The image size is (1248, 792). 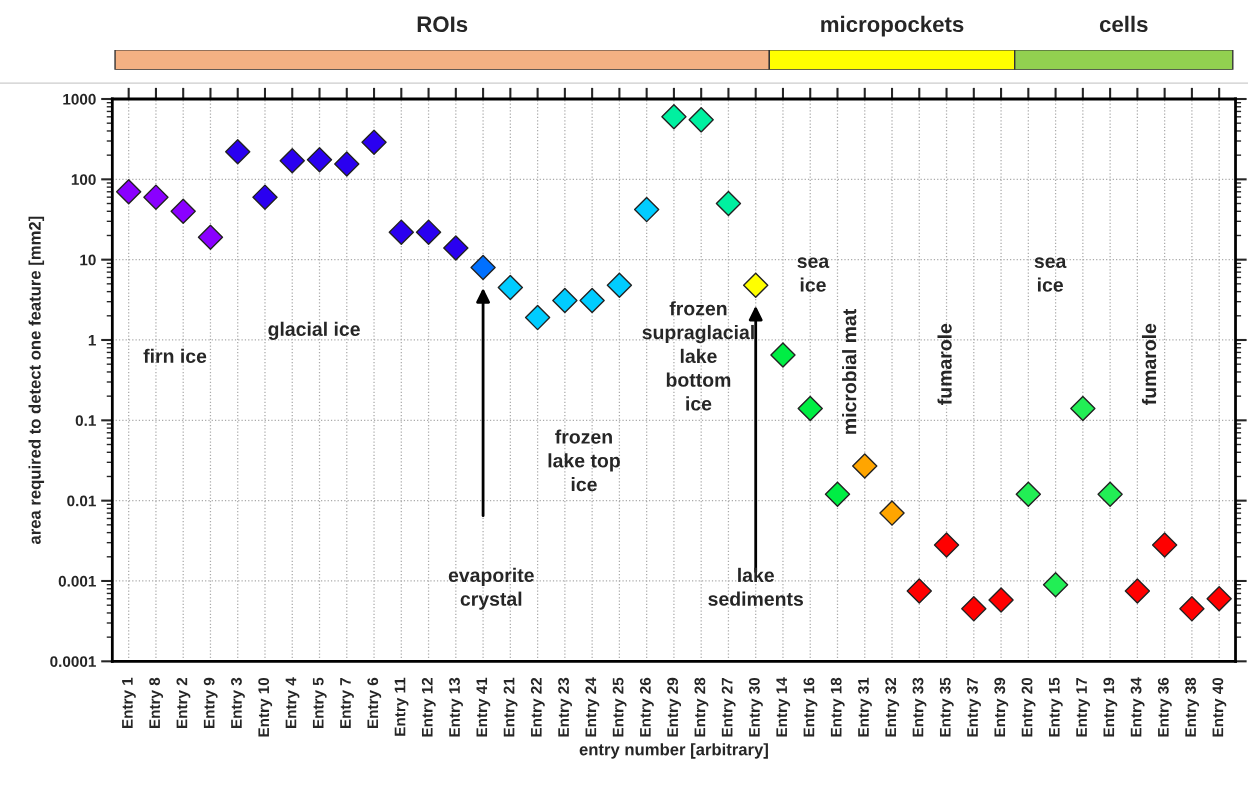 I want to click on x-tick-label: Entry 40, so click(x=1219, y=707).